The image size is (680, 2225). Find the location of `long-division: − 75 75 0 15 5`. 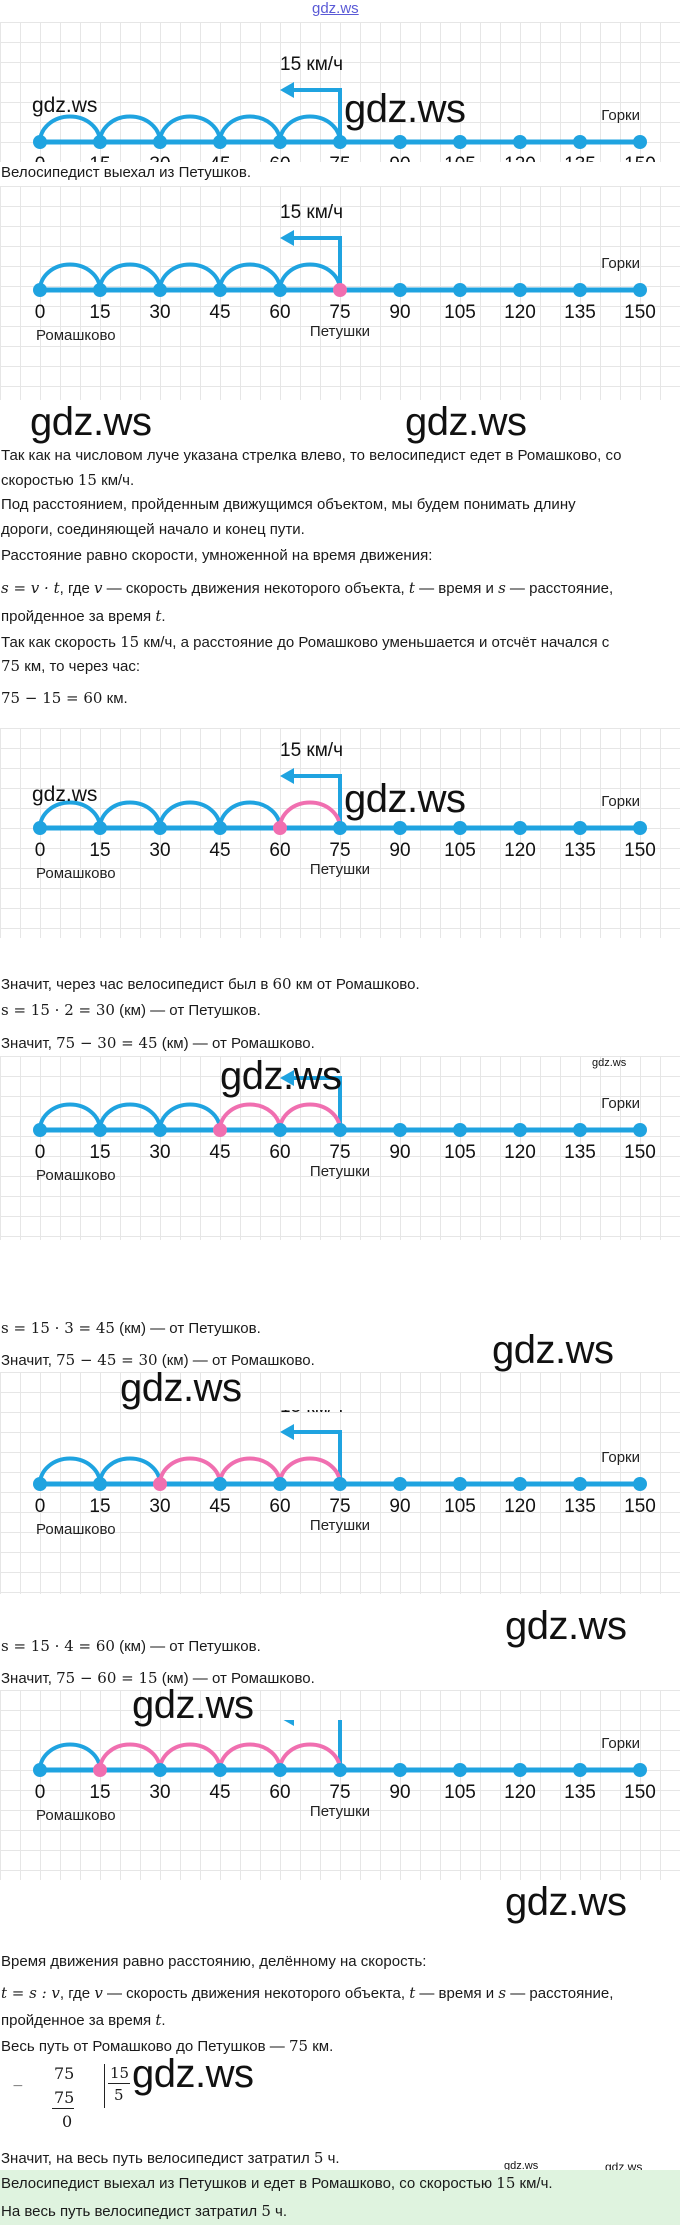

long-division: − 75 75 0 15 5 is located at coordinates (70, 2097).